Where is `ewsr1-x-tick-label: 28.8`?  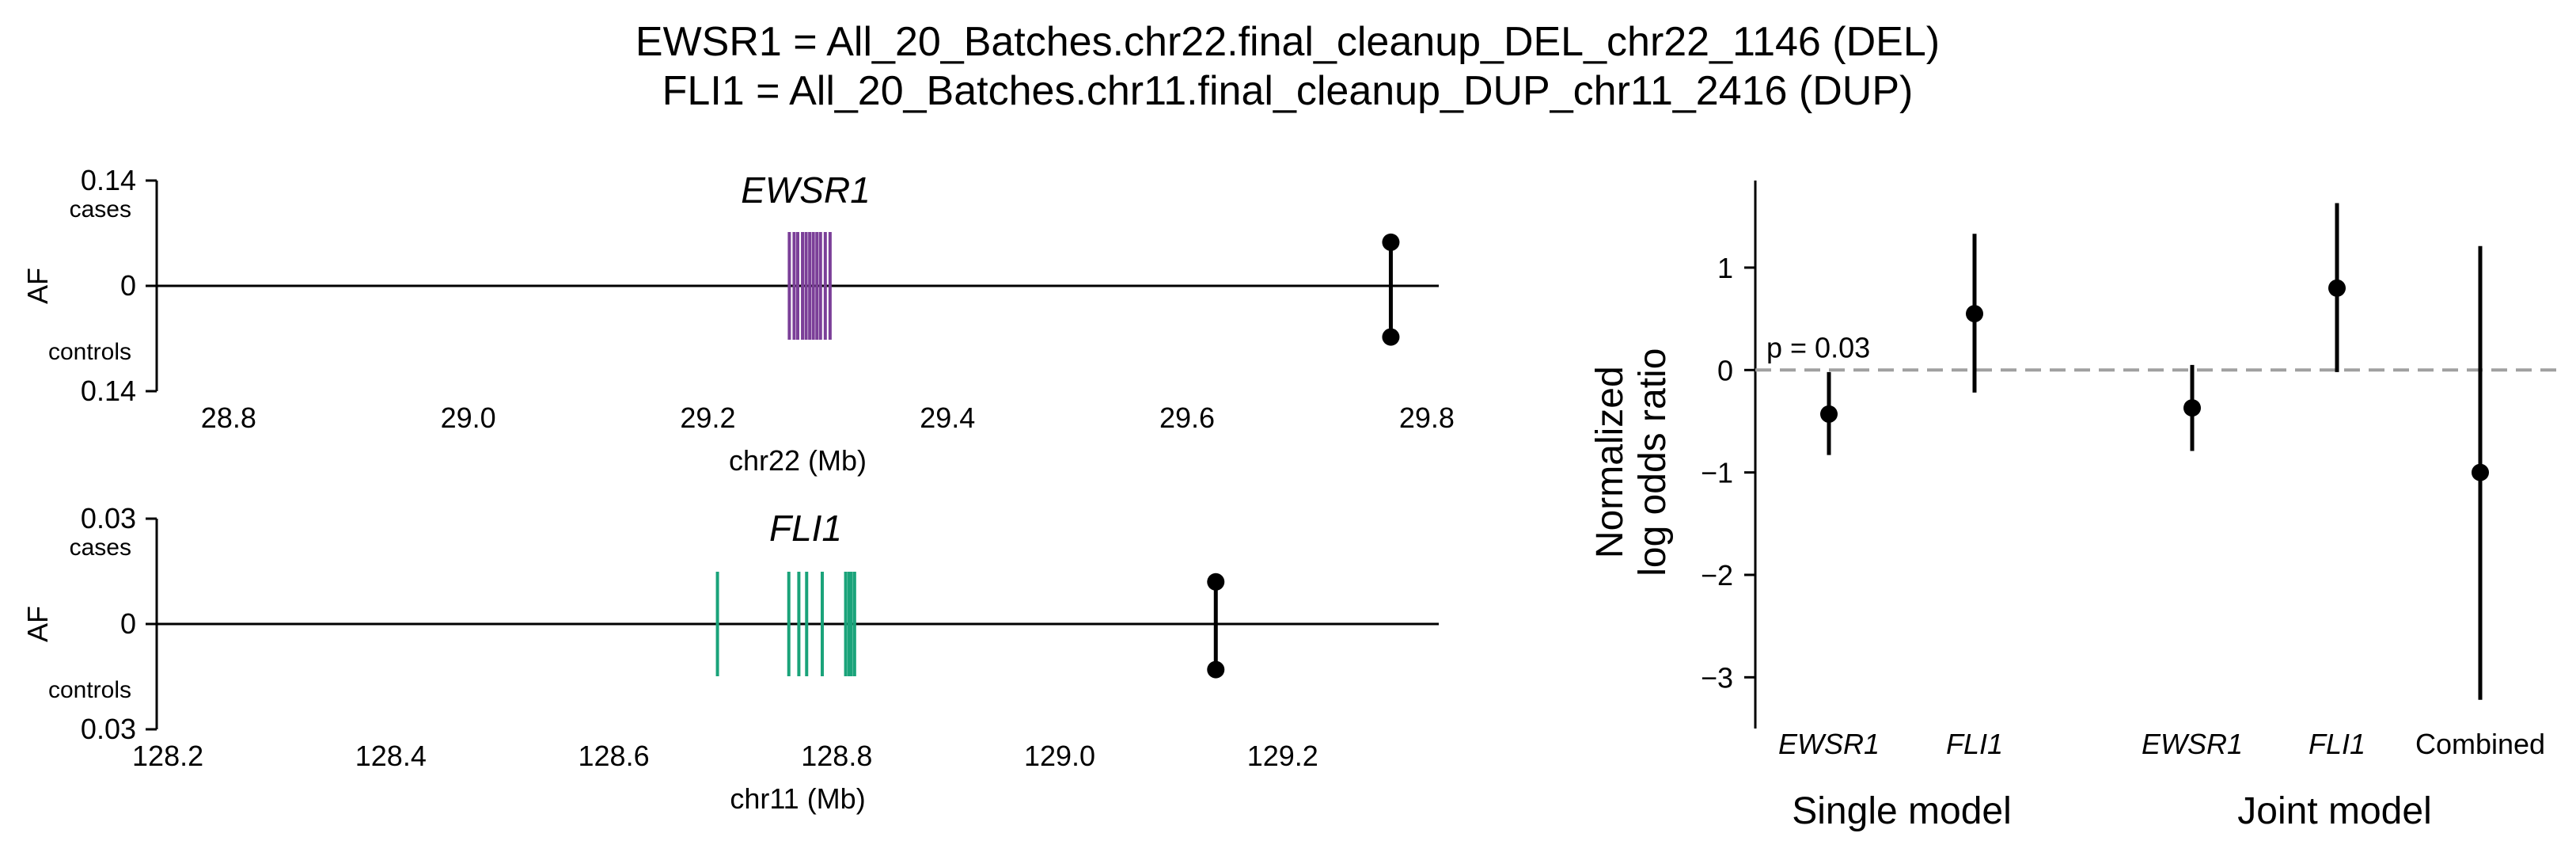 ewsr1-x-tick-label: 28.8 is located at coordinates (228, 417).